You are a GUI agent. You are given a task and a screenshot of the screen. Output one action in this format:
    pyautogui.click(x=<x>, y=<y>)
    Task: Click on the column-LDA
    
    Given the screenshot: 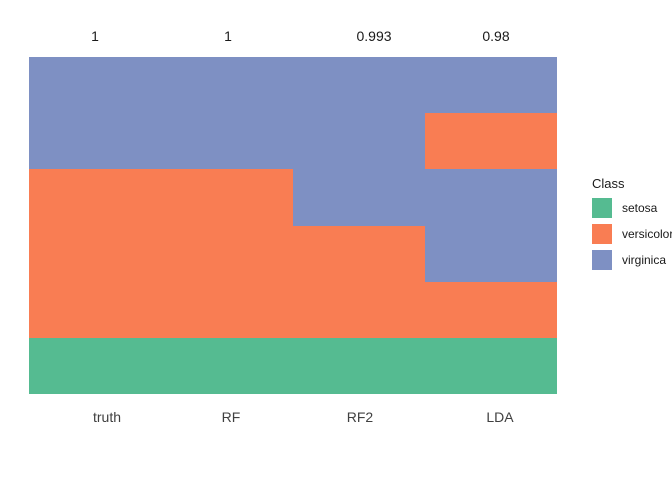 What is the action you would take?
    pyautogui.click(x=491, y=225)
    